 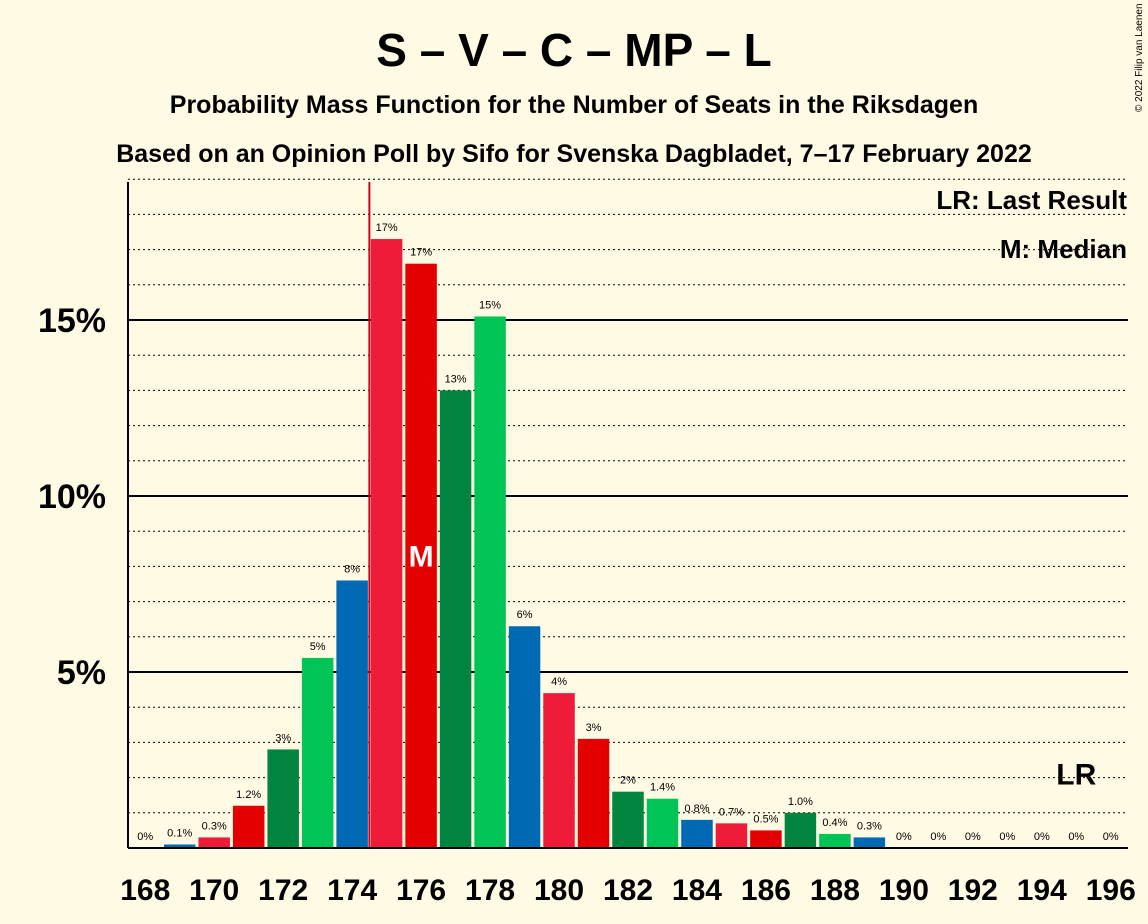 What do you see at coordinates (145, 890) in the screenshot?
I see `x-tick-label: 168` at bounding box center [145, 890].